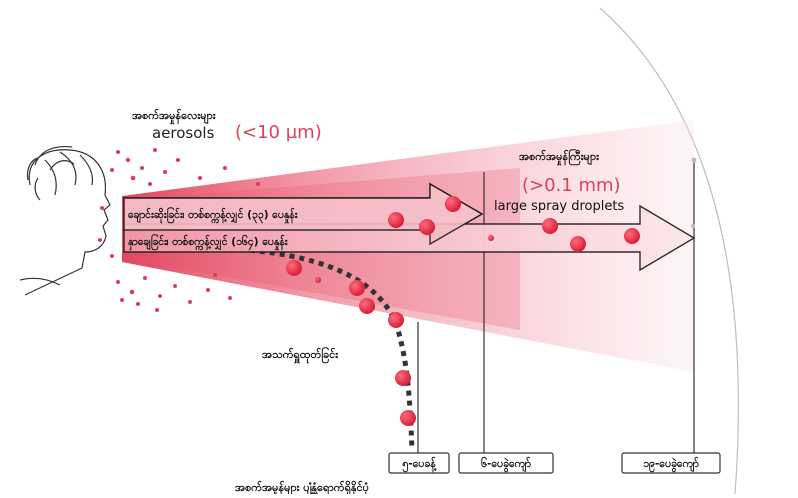  I want to click on cough-arrow, so click(409, 238).